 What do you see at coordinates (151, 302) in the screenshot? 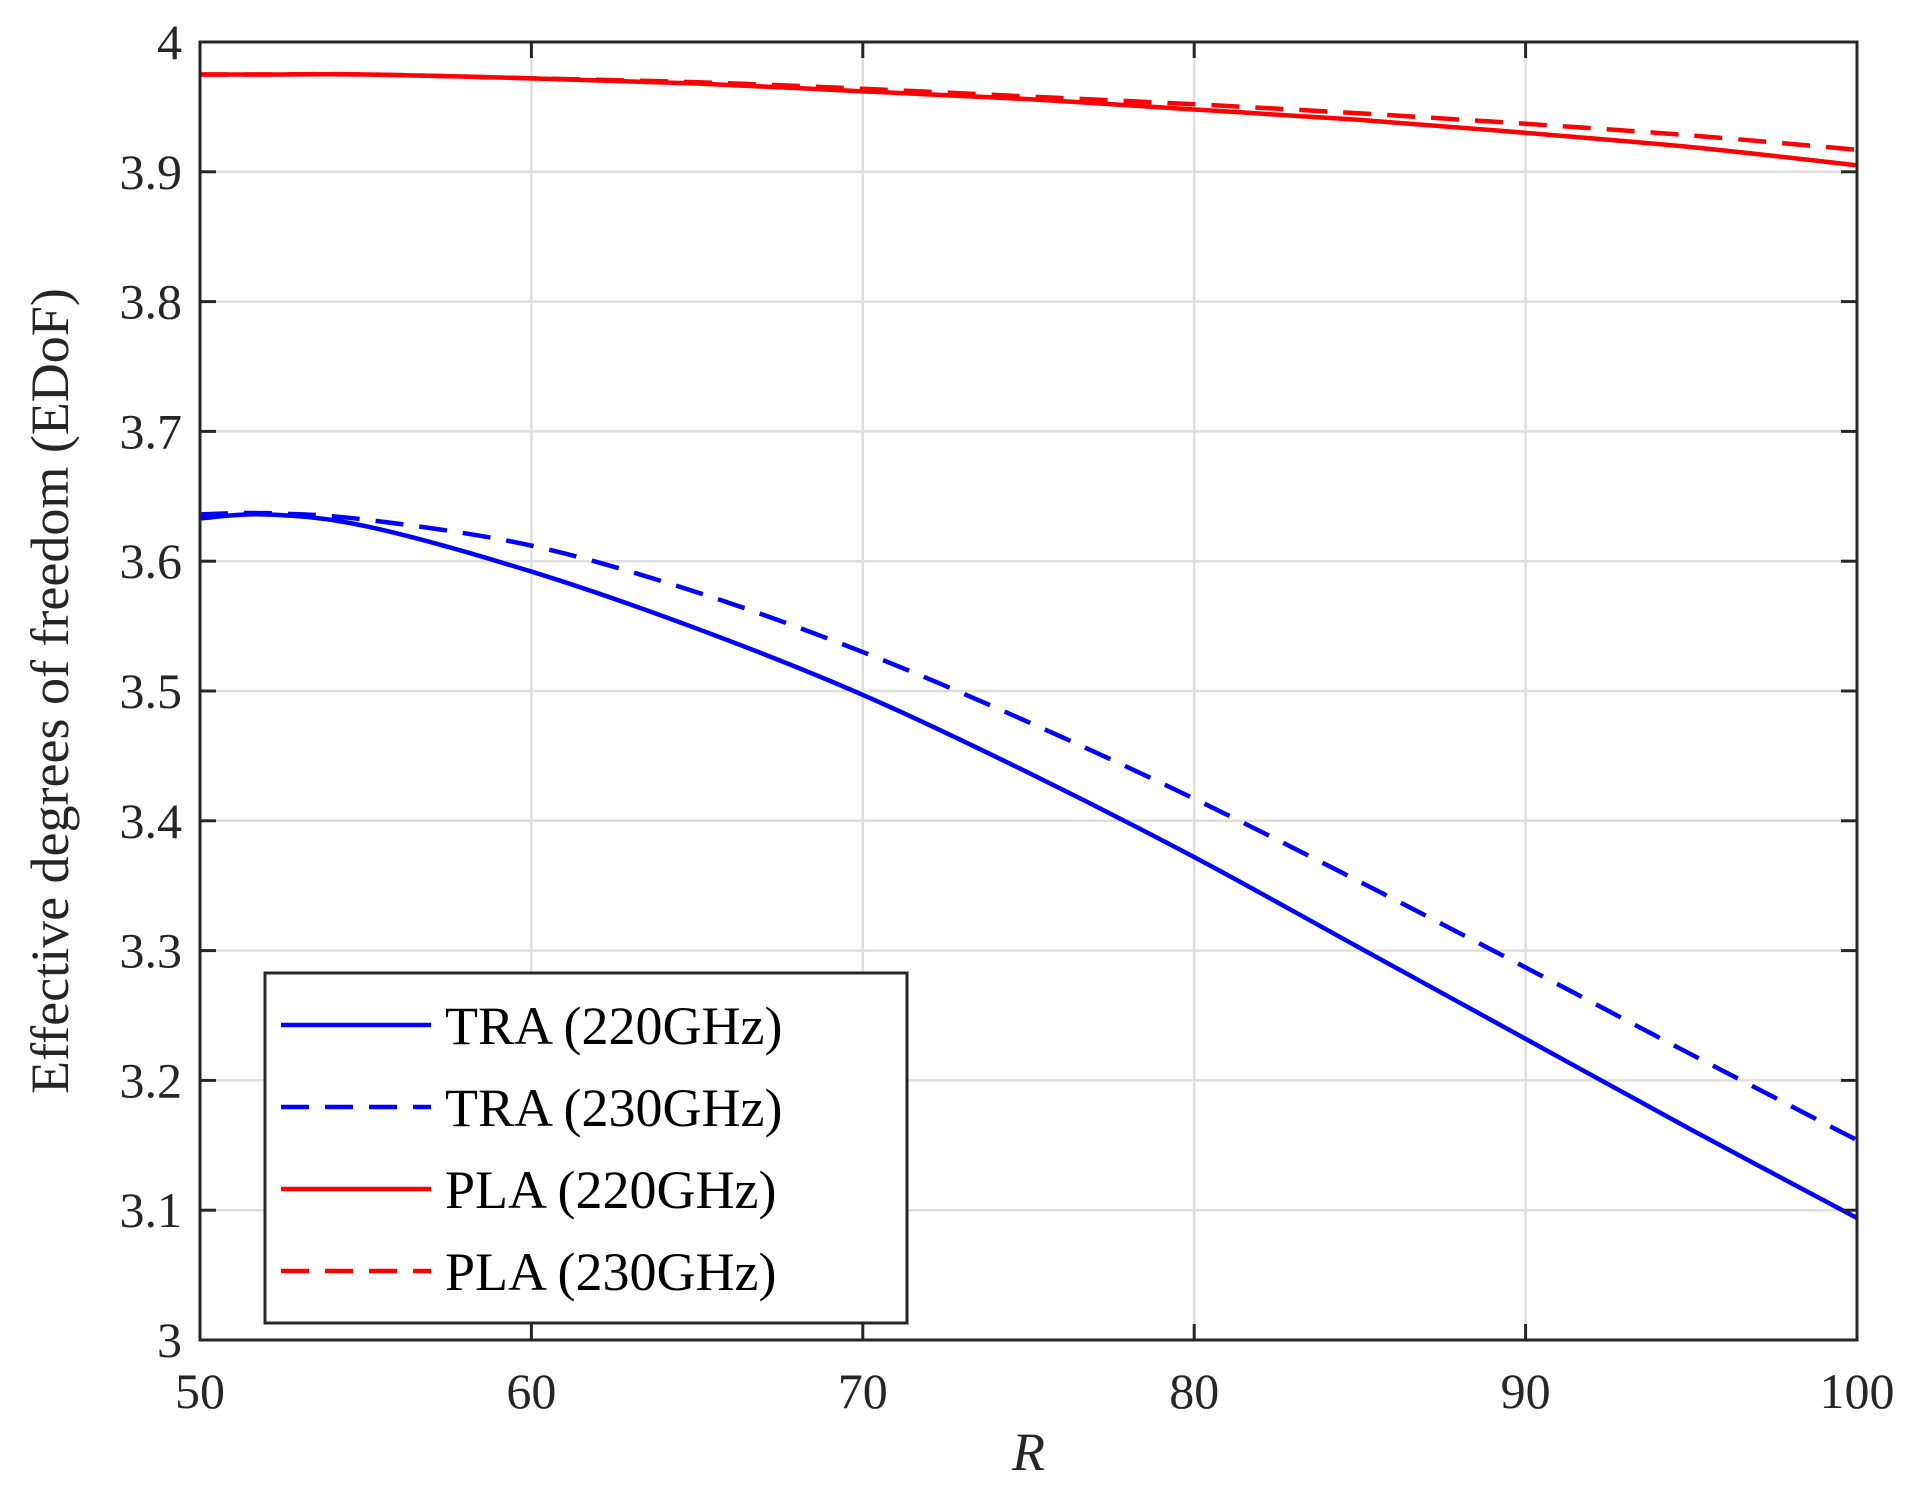
I see `y-tick-label: 3.8` at bounding box center [151, 302].